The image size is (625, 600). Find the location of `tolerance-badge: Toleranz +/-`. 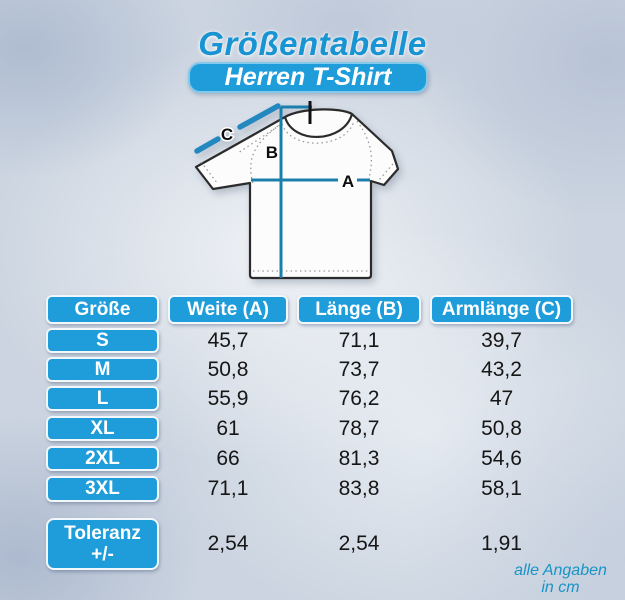

tolerance-badge: Toleranz +/- is located at coordinates (102, 544).